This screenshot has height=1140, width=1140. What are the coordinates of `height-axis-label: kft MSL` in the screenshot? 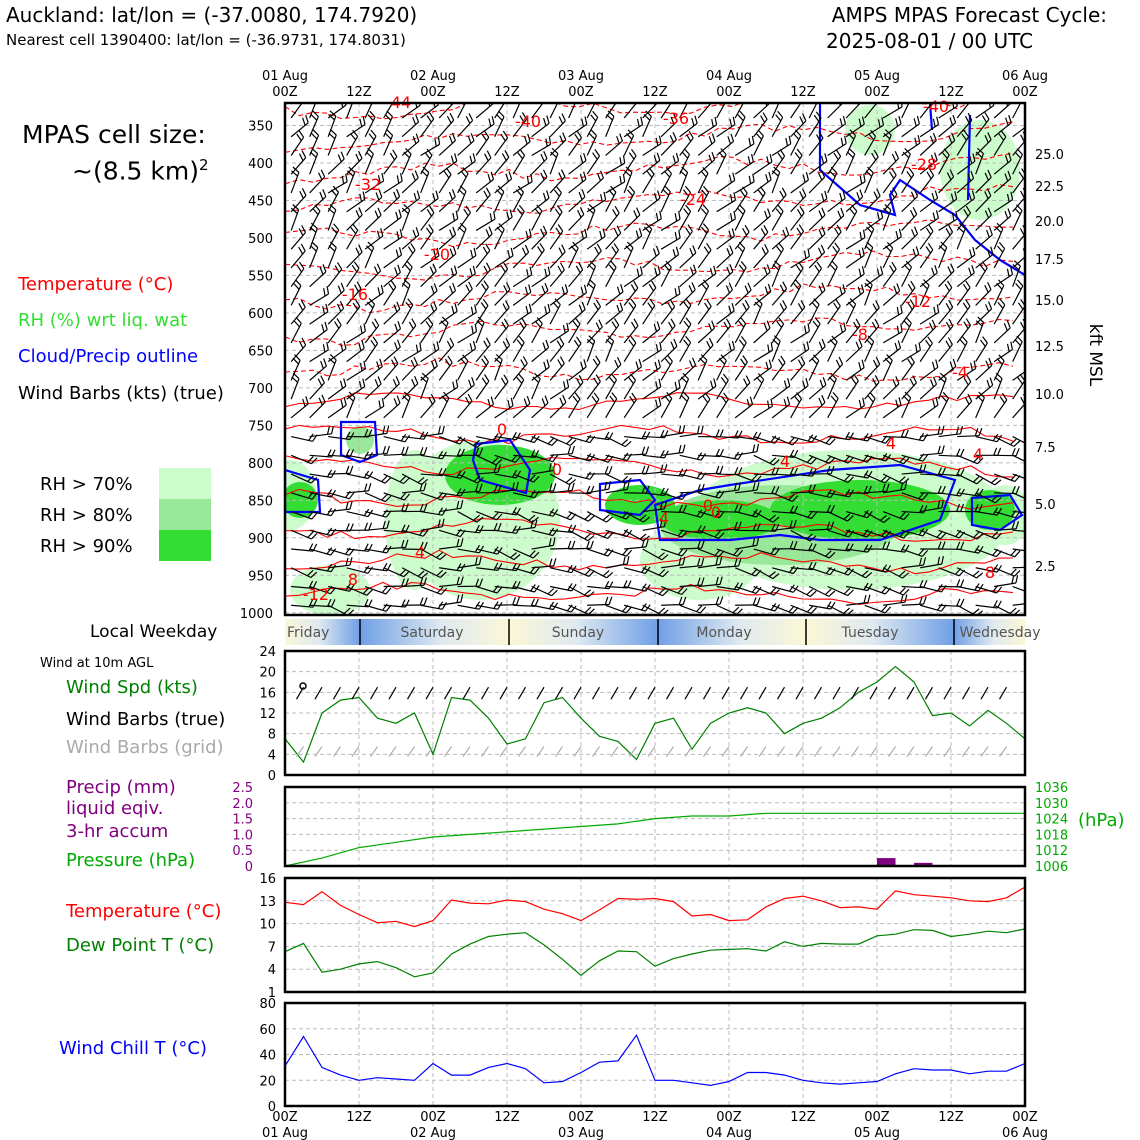 It's located at (1095, 355).